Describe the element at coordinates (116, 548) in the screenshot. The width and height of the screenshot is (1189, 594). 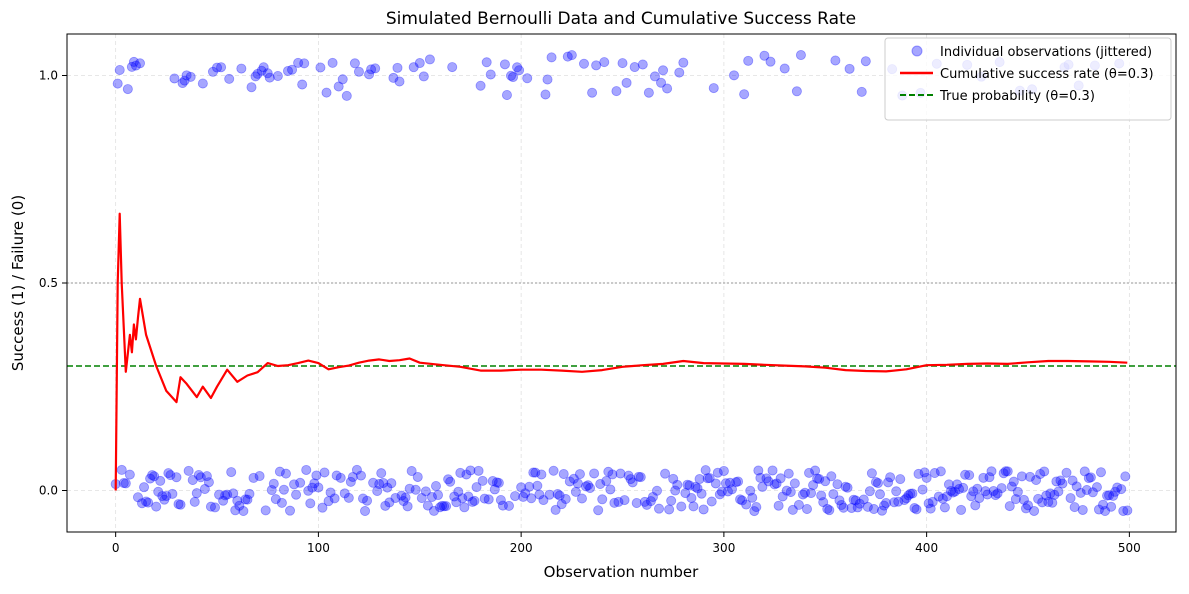
I see `x-tick-label: 0` at that location.